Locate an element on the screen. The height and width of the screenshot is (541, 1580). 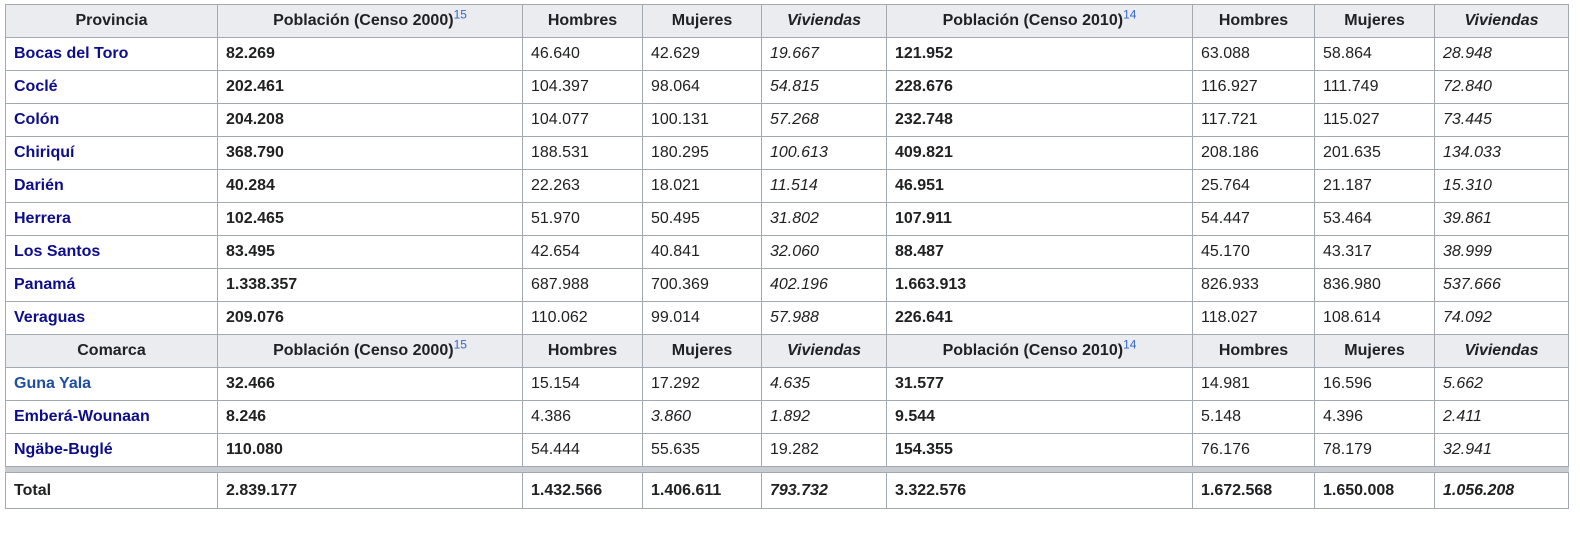
cell-name: Herrera is located at coordinates (111, 219).